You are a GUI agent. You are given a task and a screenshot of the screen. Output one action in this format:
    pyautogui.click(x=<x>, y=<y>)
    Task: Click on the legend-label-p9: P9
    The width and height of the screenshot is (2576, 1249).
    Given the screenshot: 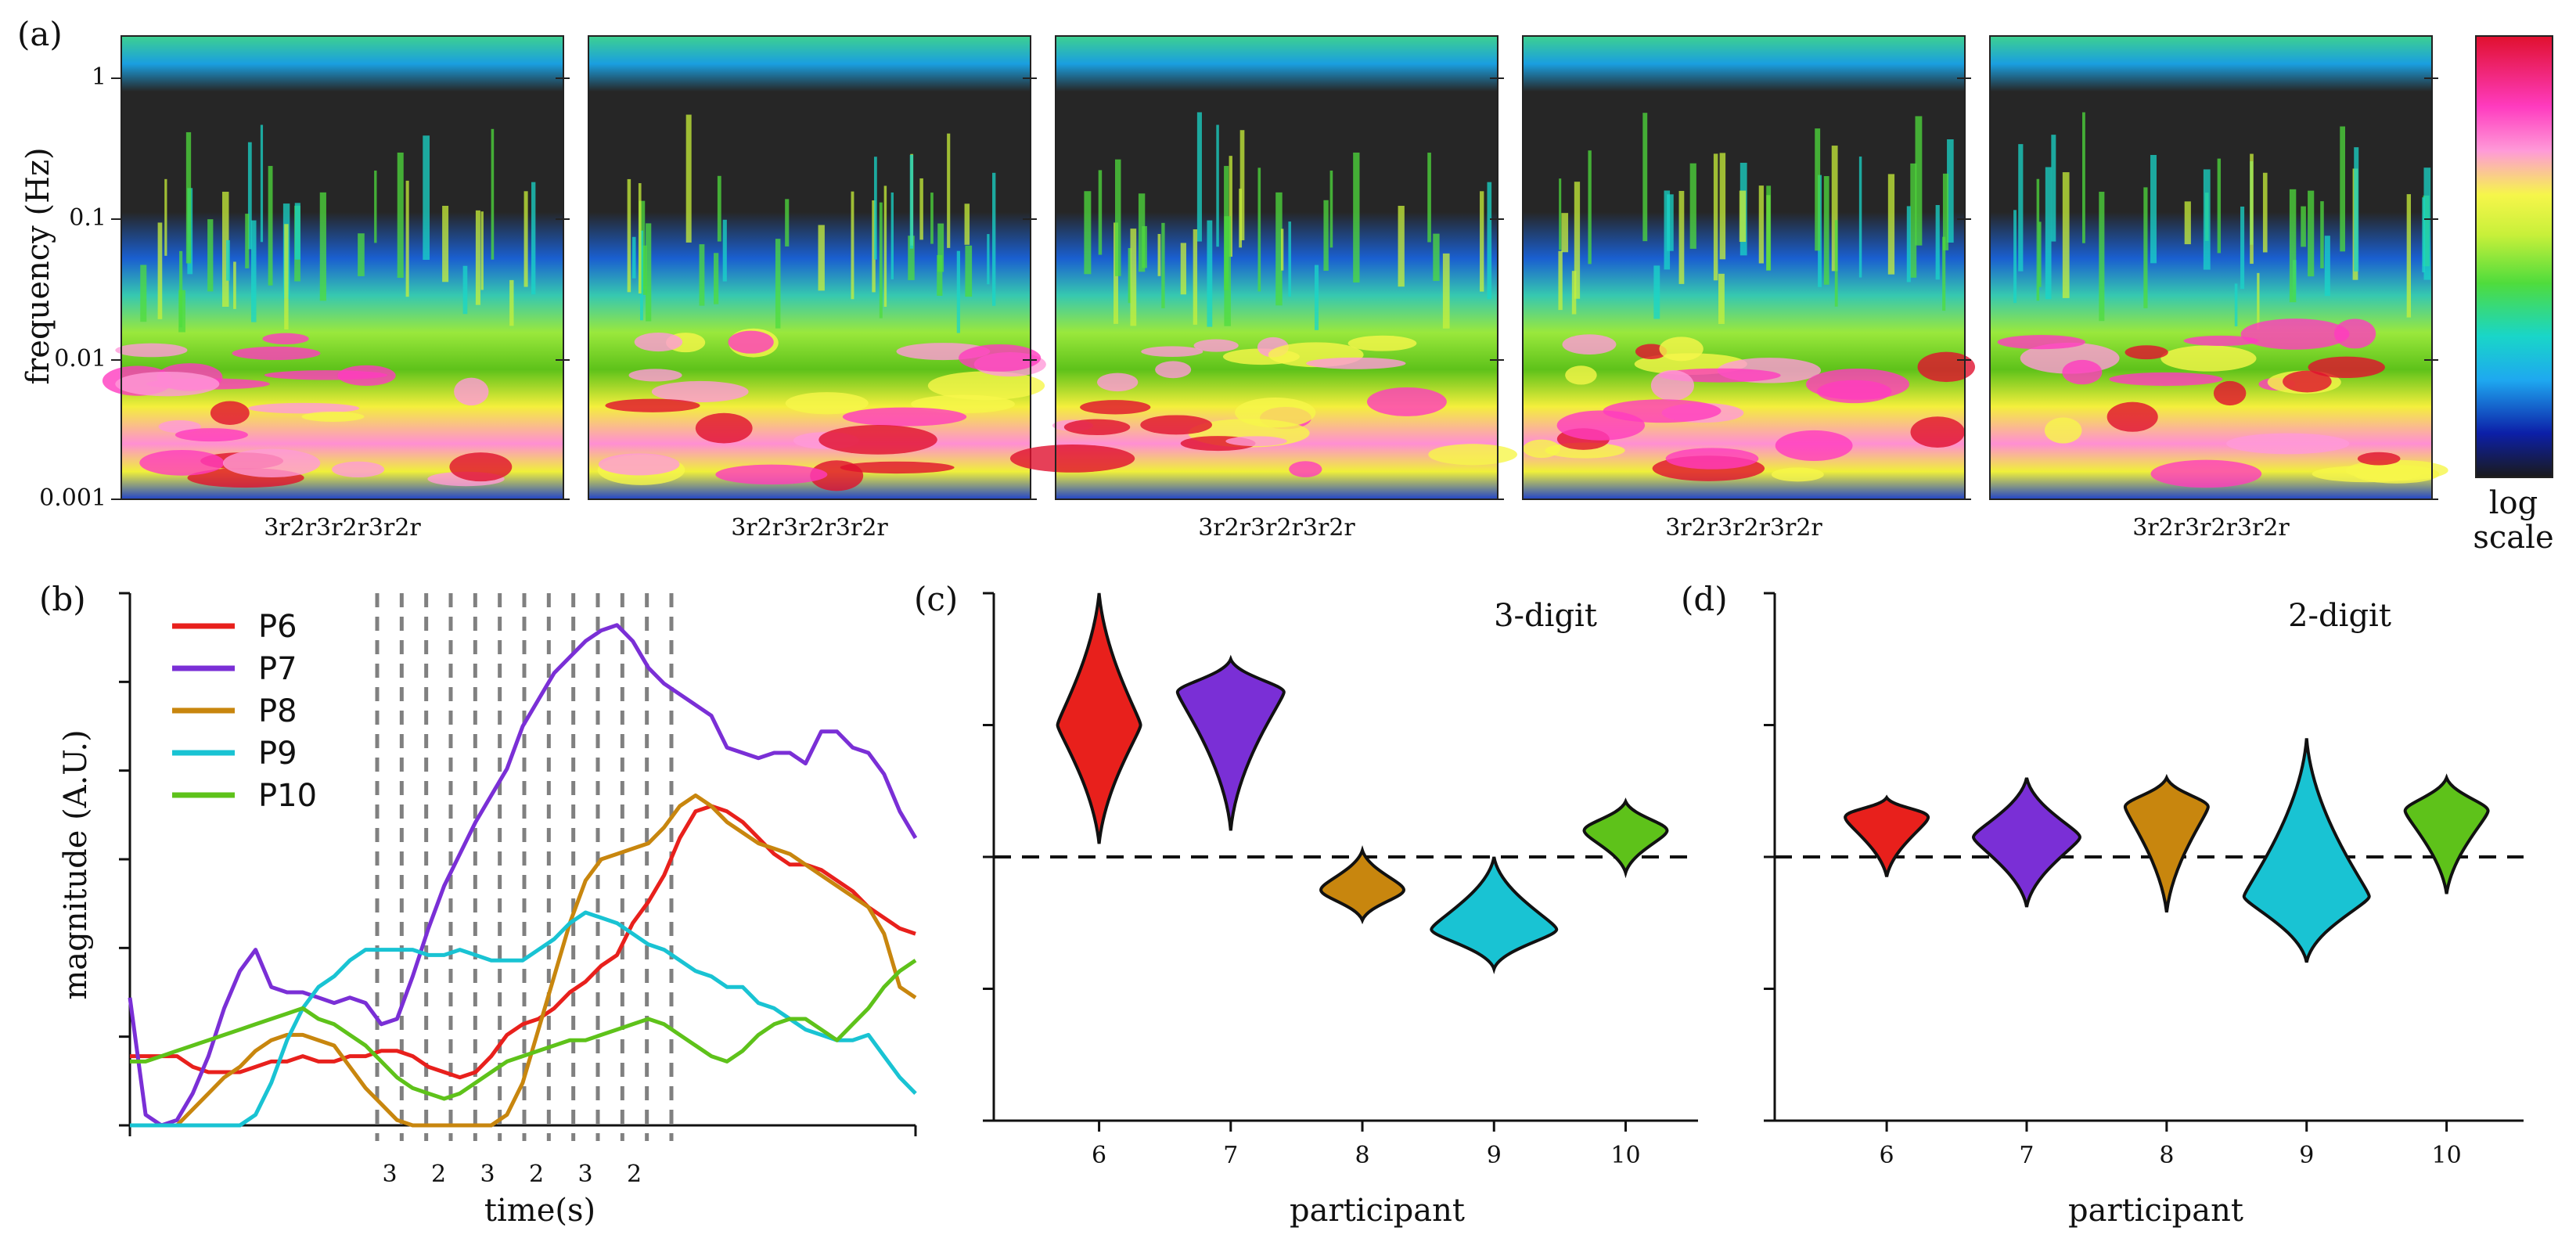 What is the action you would take?
    pyautogui.click(x=278, y=754)
    